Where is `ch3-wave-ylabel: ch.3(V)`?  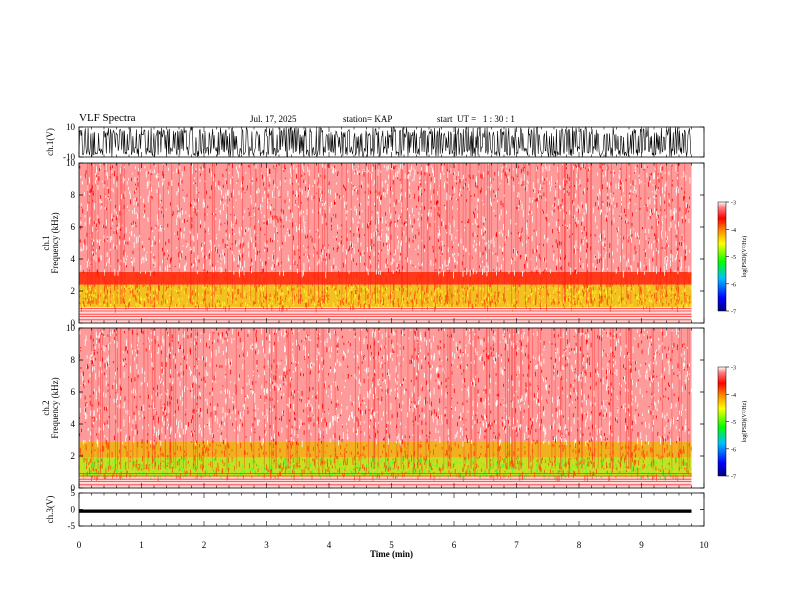
ch3-wave-ylabel: ch.3(V) is located at coordinates (50, 510).